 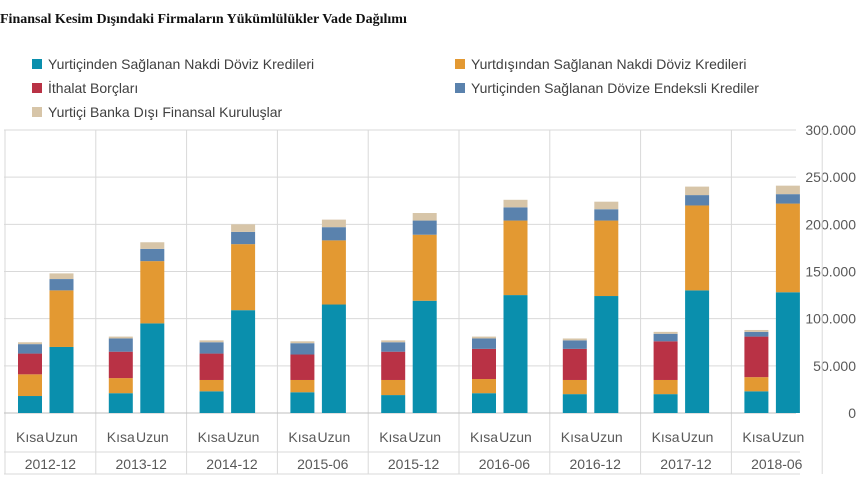 What do you see at coordinates (830, 272) in the screenshot?
I see `y-tick-label: 150.000` at bounding box center [830, 272].